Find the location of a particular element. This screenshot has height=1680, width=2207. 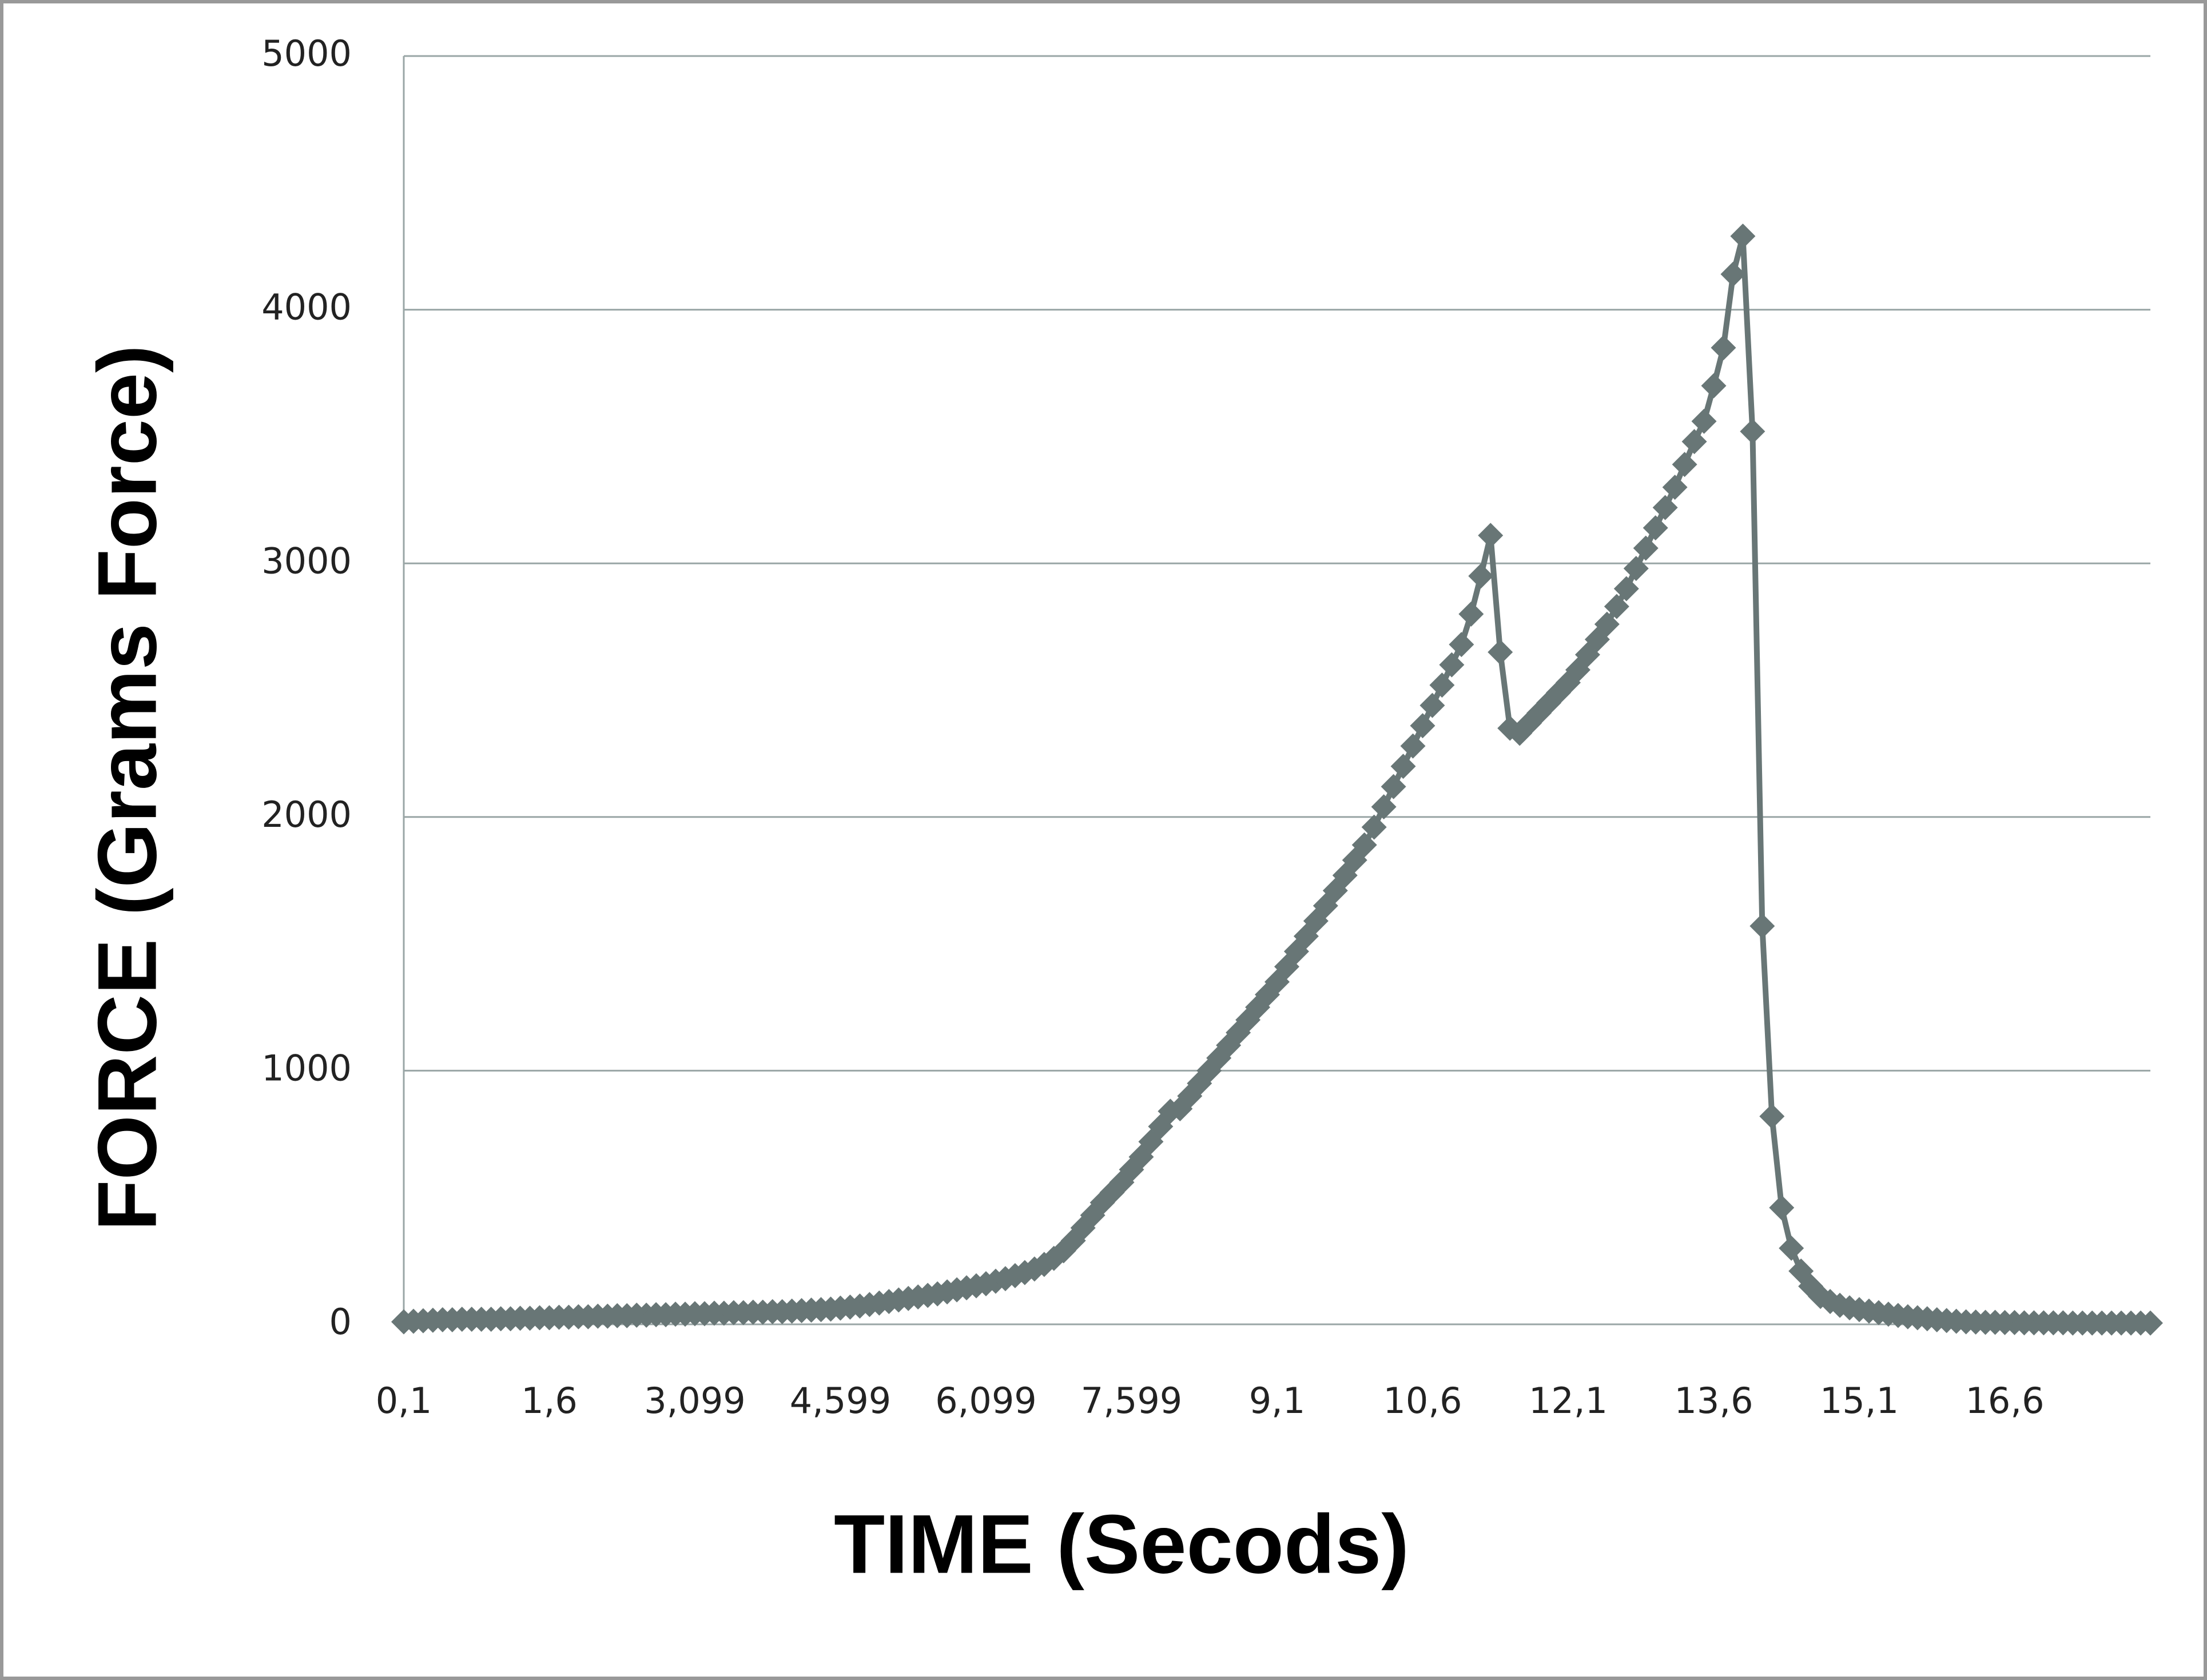

y-axis-title: FORCE (Grams Force) is located at coordinates (127, 788).